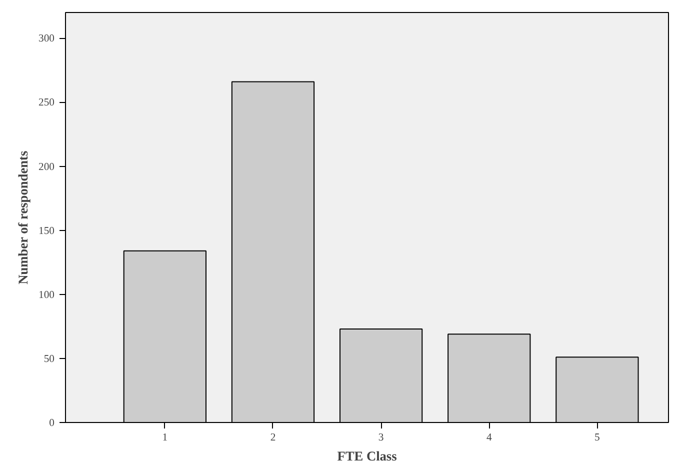 This screenshot has width=690, height=476. Describe the element at coordinates (367, 456) in the screenshot. I see `x-axis-title: FTE Class` at that location.